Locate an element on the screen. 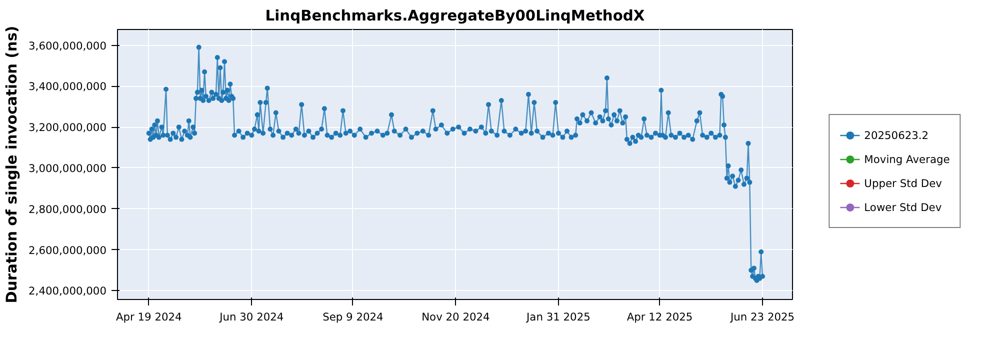 Image resolution: width=1000 pixels, height=350 pixels. legend-label: Lower Std Dev is located at coordinates (903, 207).